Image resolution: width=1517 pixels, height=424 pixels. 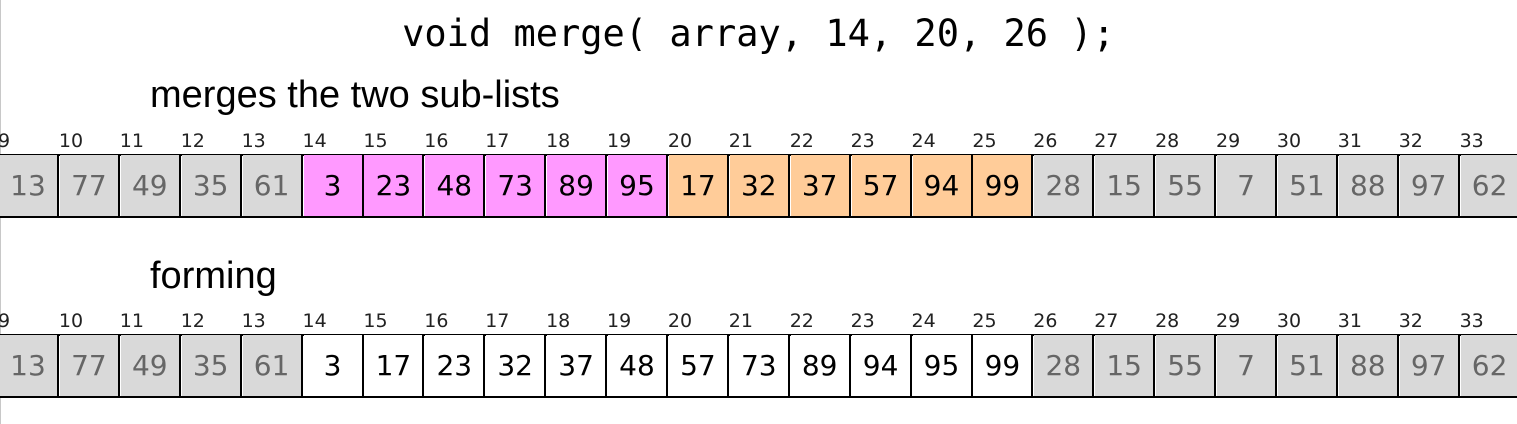 I want to click on index-label: 26, so click(x=1045, y=321).